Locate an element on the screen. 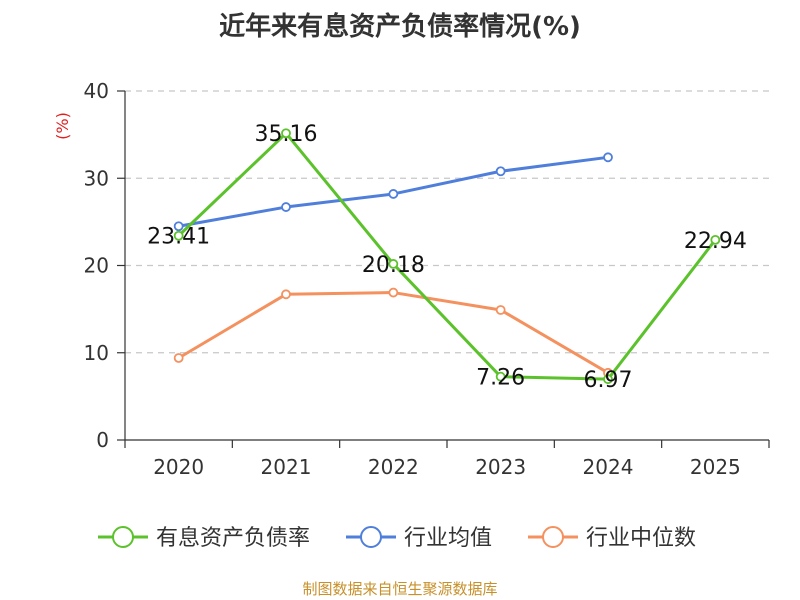 Image resolution: width=800 pixels, height=600 pixels. data-label: 6.97 is located at coordinates (608, 380).